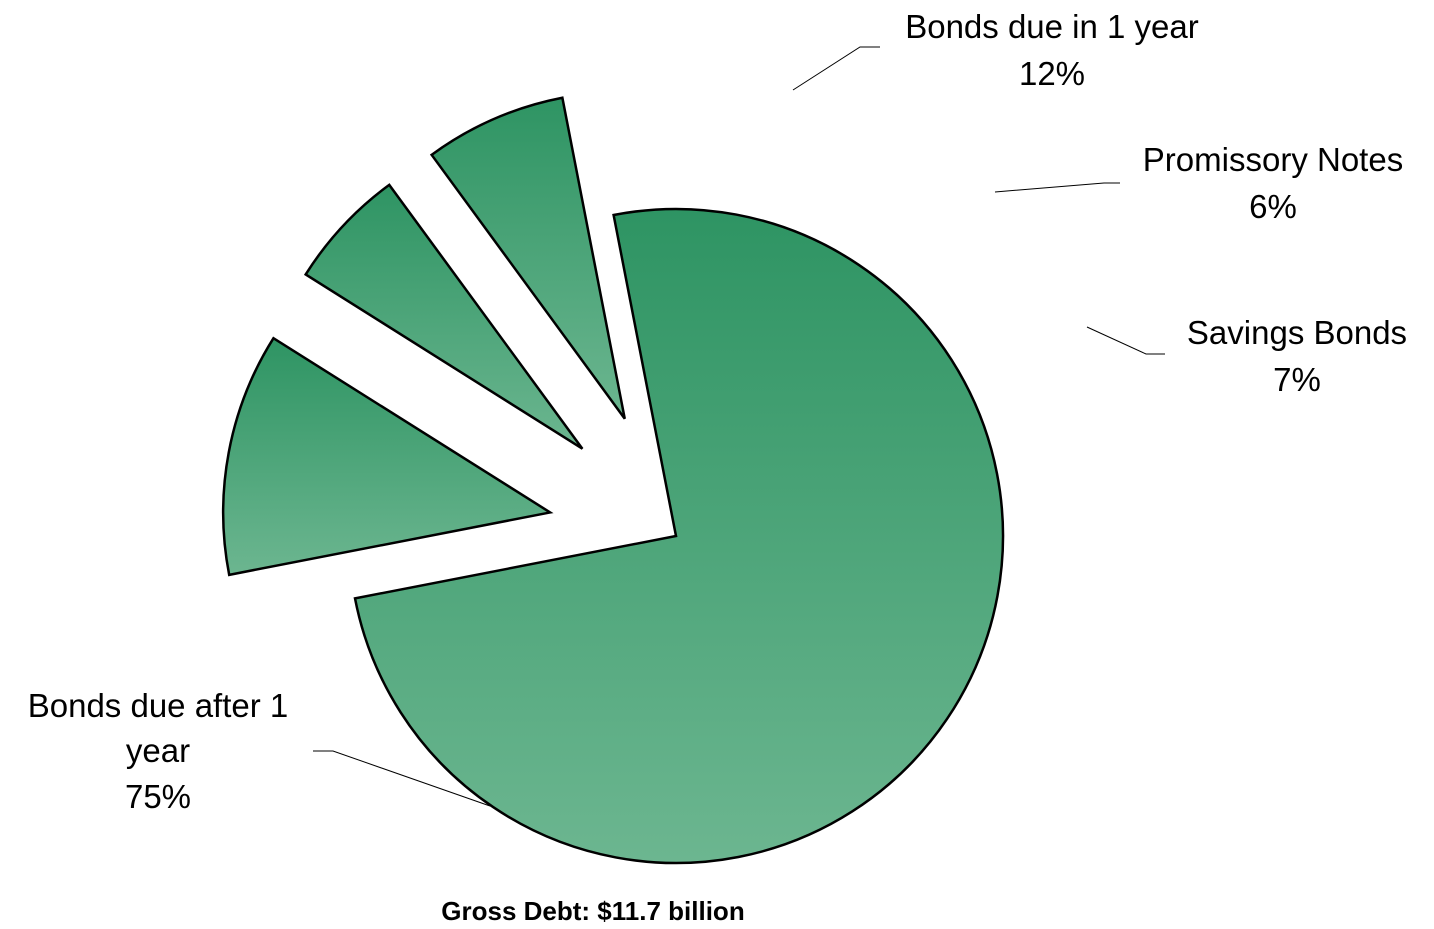  What do you see at coordinates (387, 456) in the screenshot?
I see `slice-bonds-1yr` at bounding box center [387, 456].